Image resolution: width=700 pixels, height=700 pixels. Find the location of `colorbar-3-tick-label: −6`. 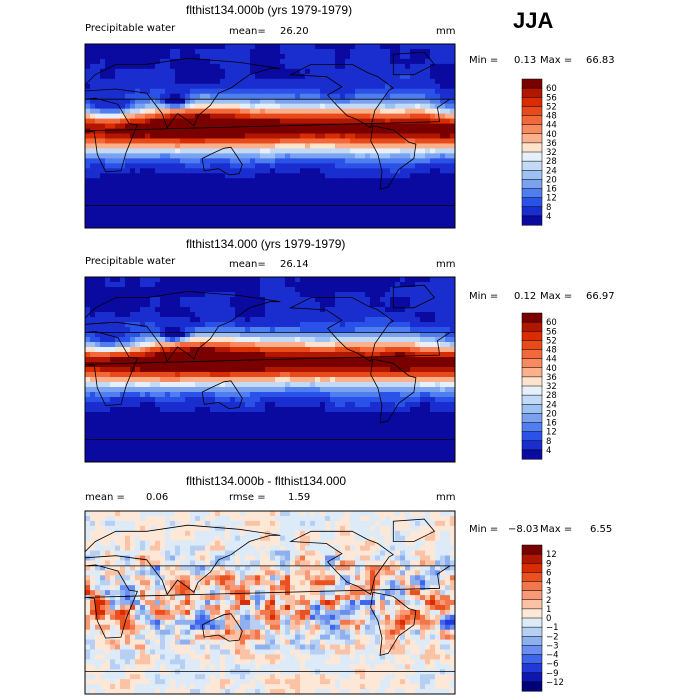

colorbar-3-tick-label: −6 is located at coordinates (552, 665).